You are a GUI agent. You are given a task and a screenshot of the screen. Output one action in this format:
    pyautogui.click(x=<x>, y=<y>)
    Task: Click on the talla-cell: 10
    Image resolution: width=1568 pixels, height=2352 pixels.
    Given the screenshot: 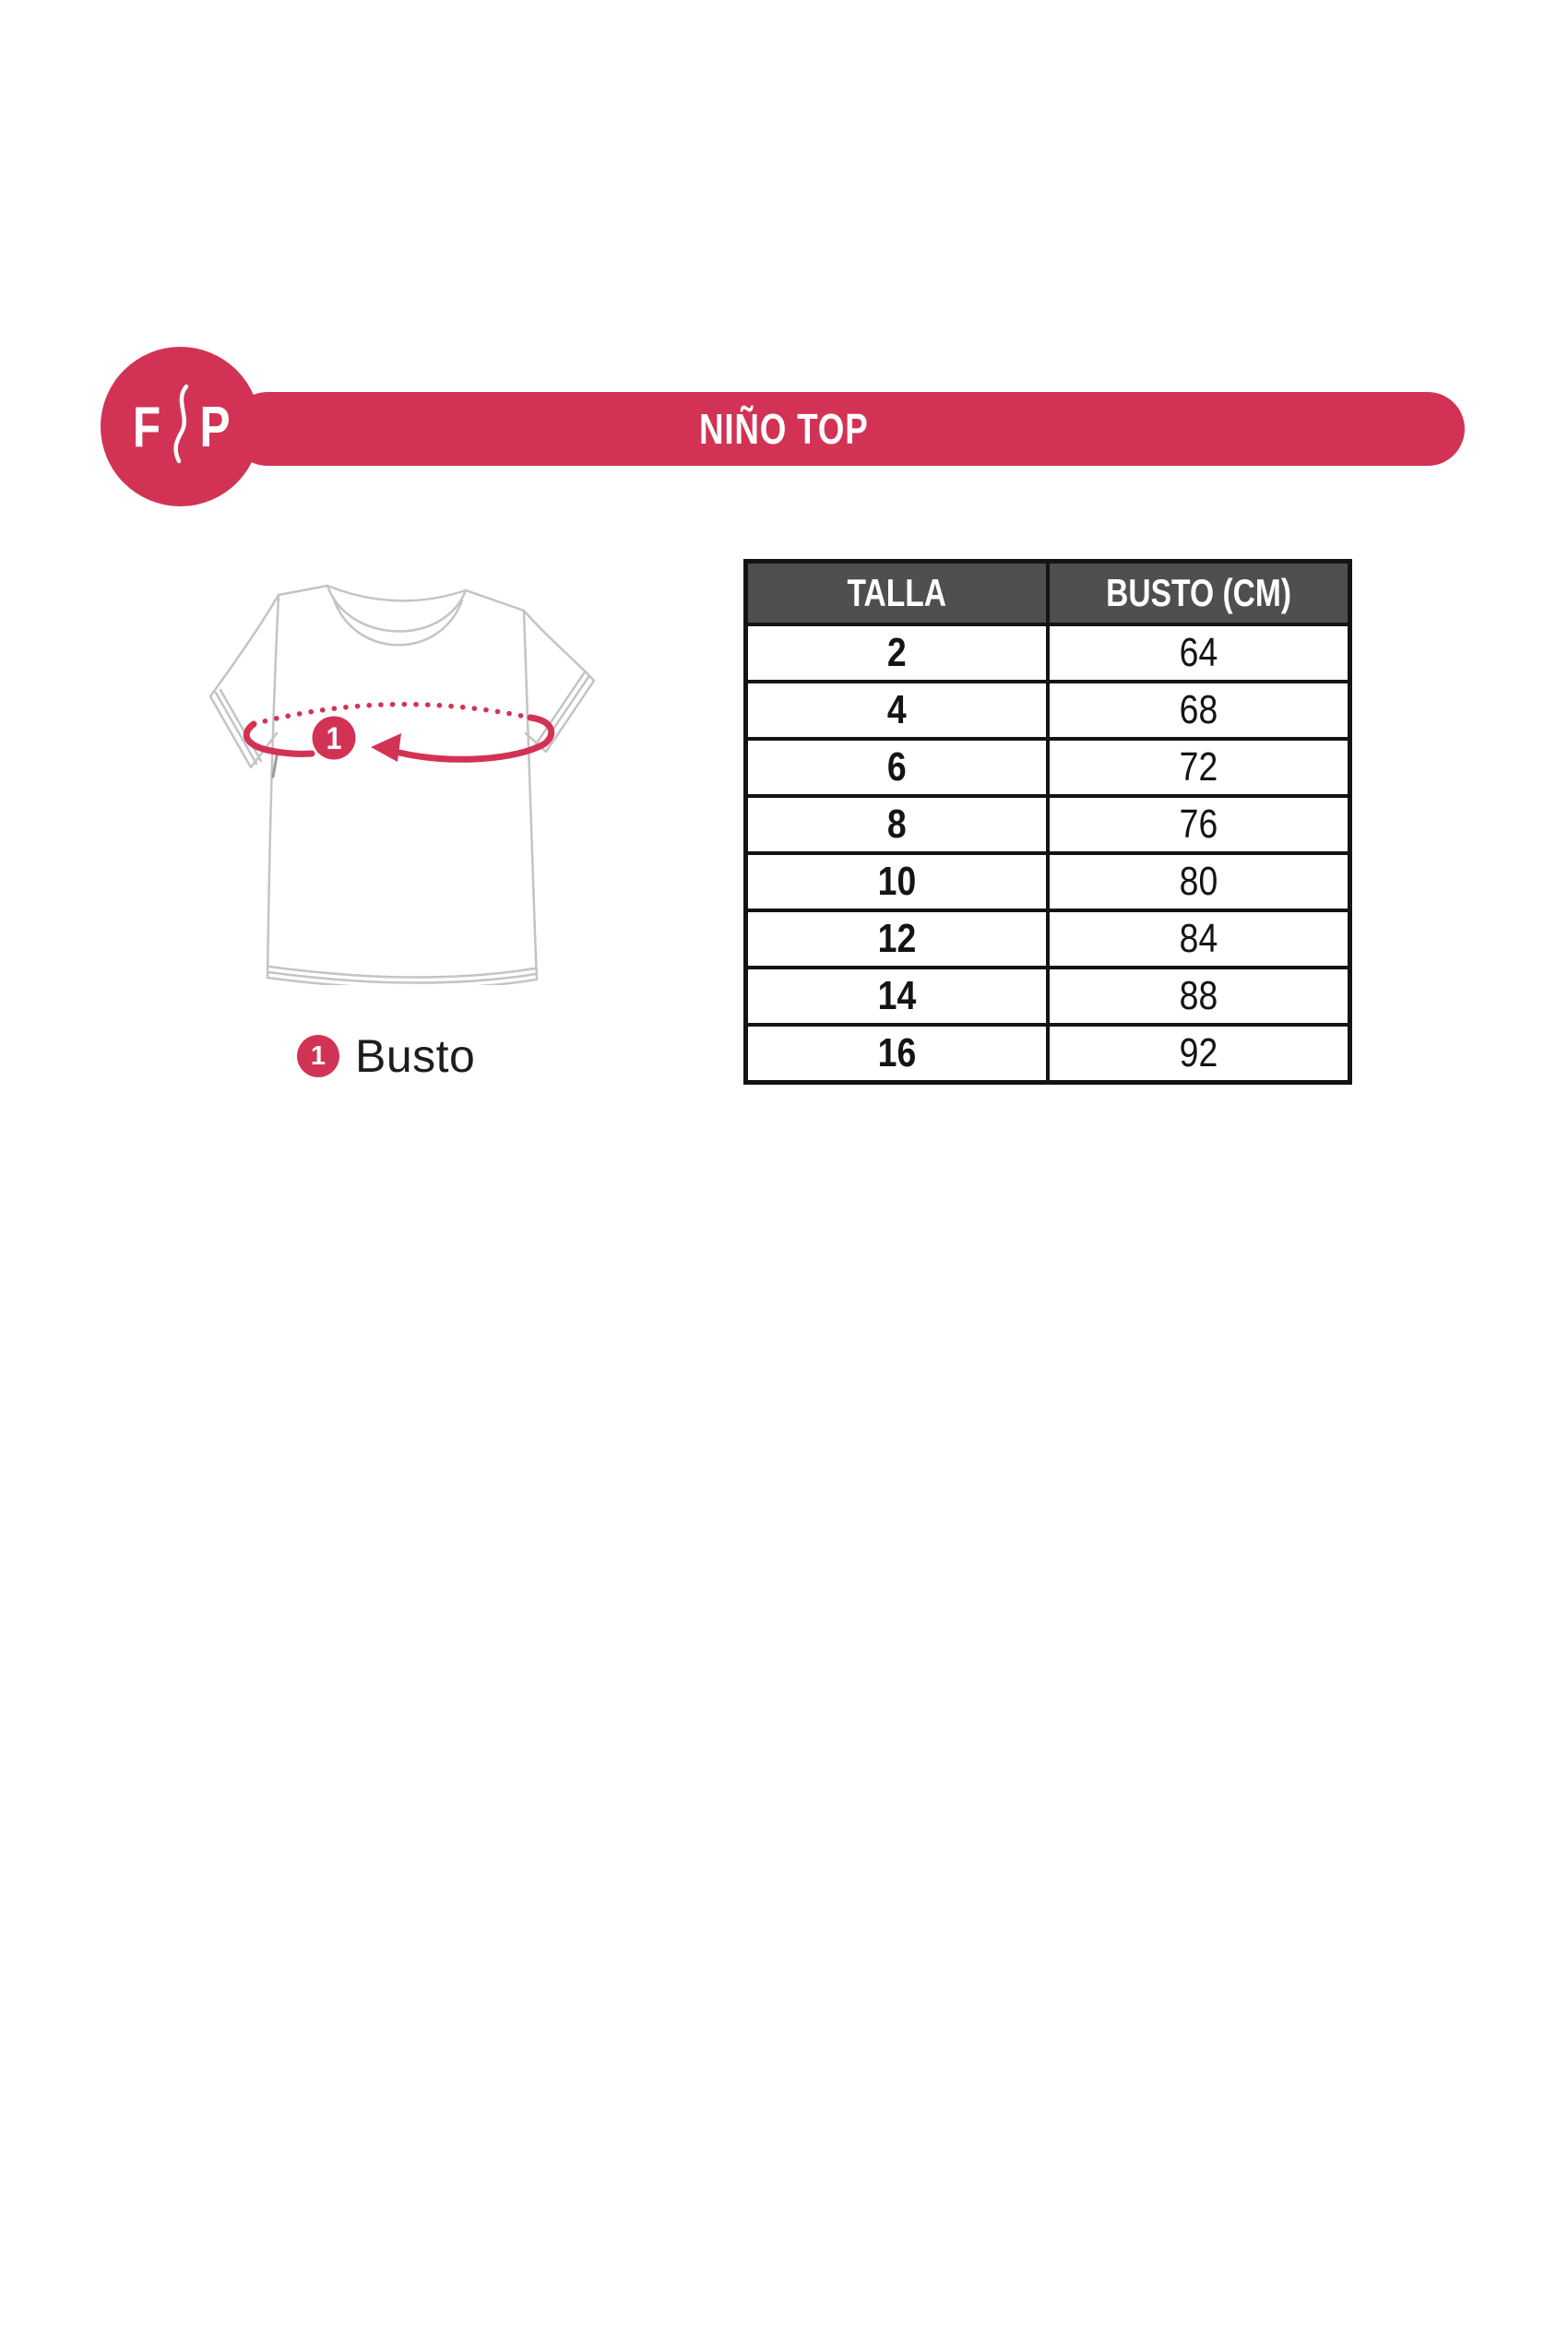 What is the action you would take?
    pyautogui.click(x=896, y=881)
    